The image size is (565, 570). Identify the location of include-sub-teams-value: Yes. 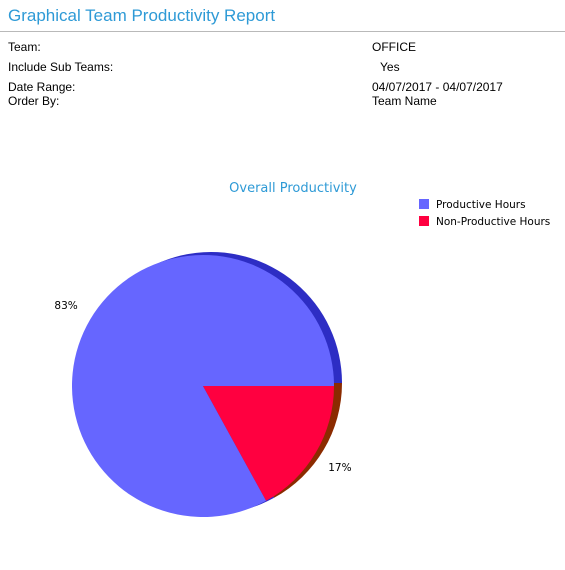
(390, 67).